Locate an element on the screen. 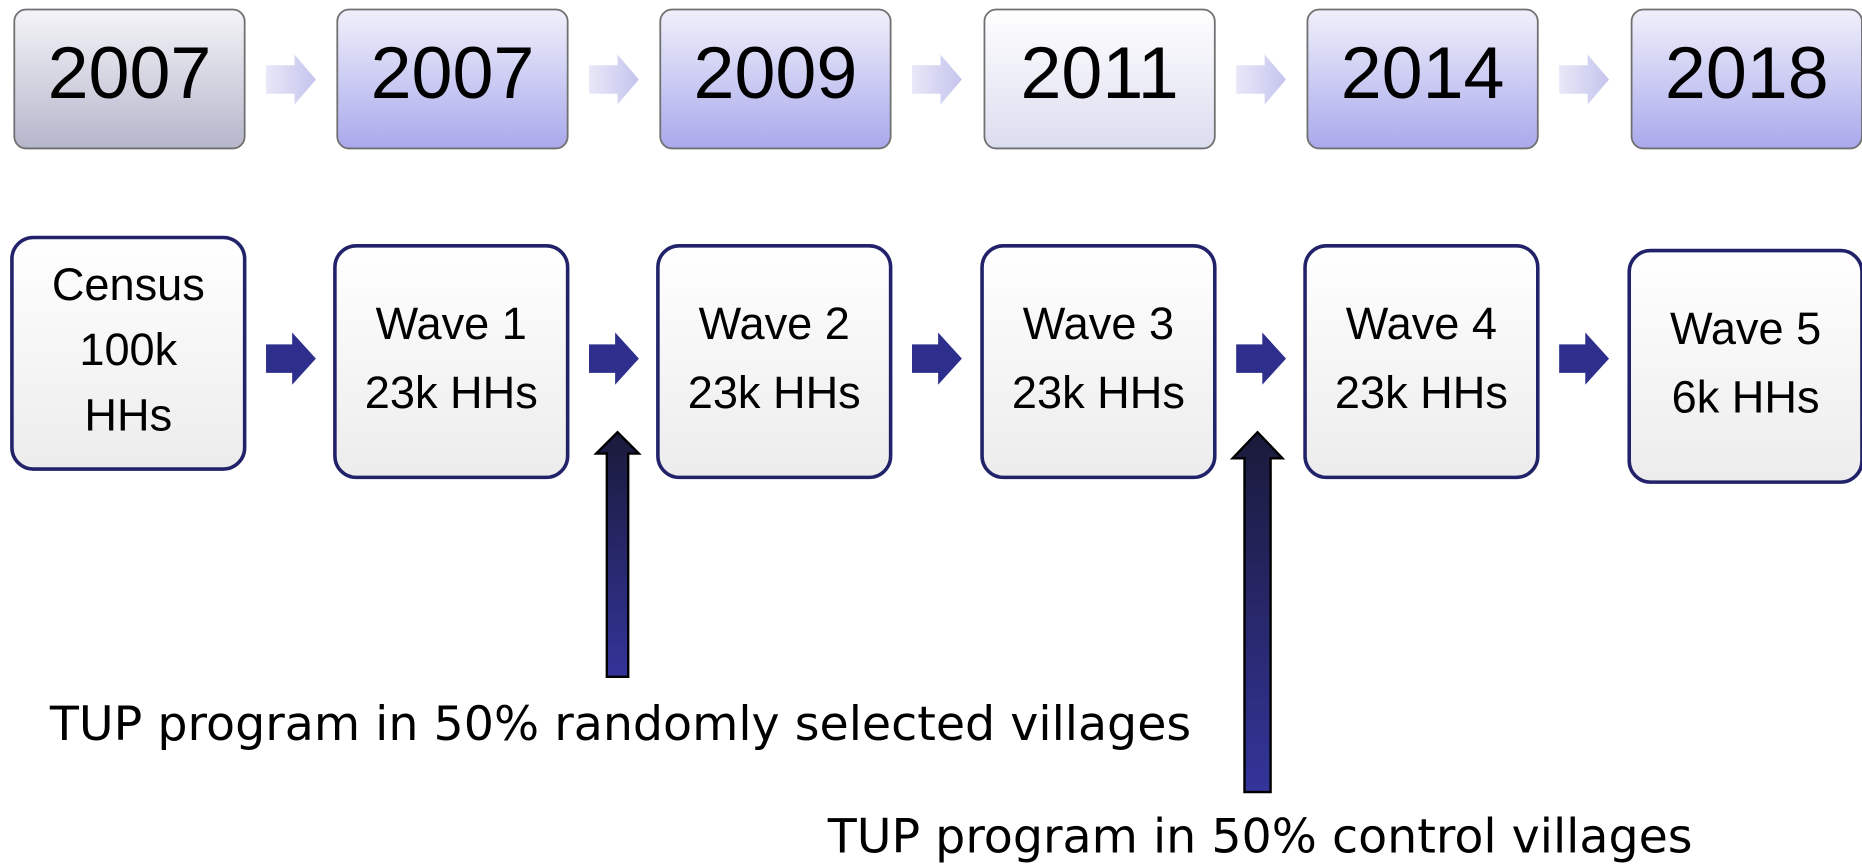  stage-label: Census is located at coordinates (128, 284).